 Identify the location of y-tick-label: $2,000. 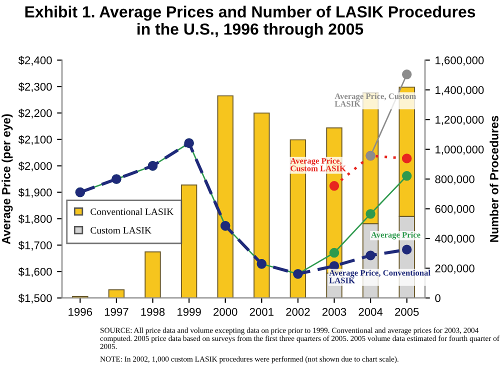
(35, 167).